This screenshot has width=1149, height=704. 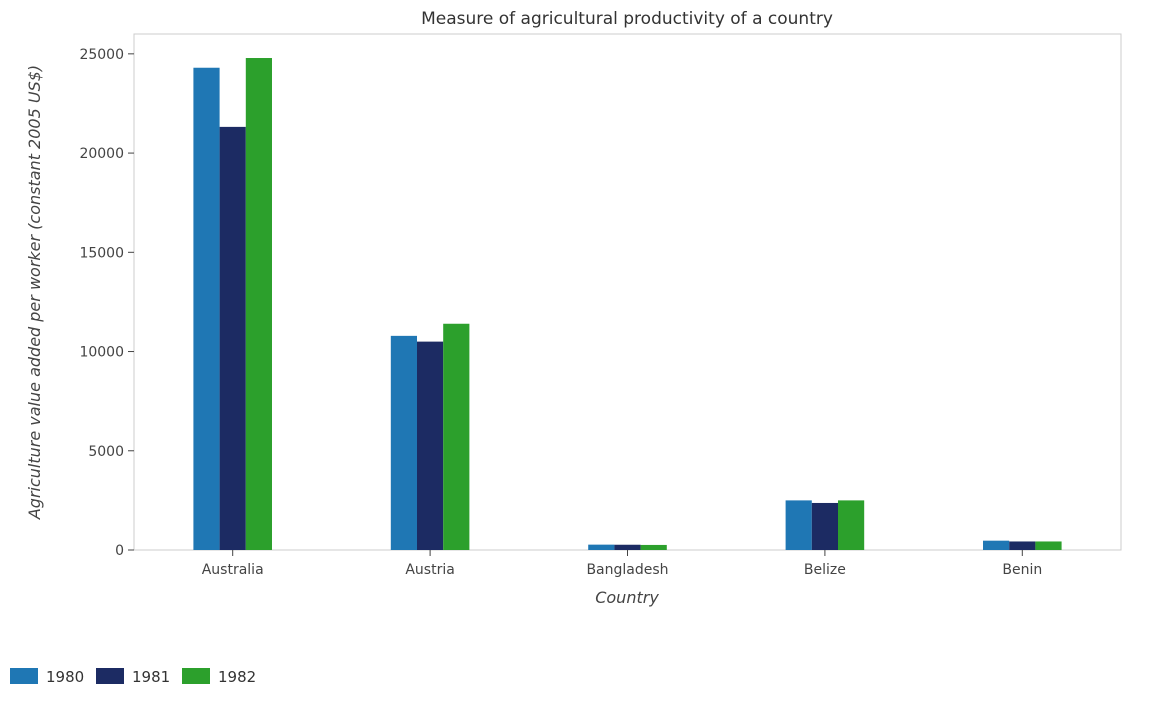 I want to click on legend: 1980 1981 1982, so click(x=133, y=677).